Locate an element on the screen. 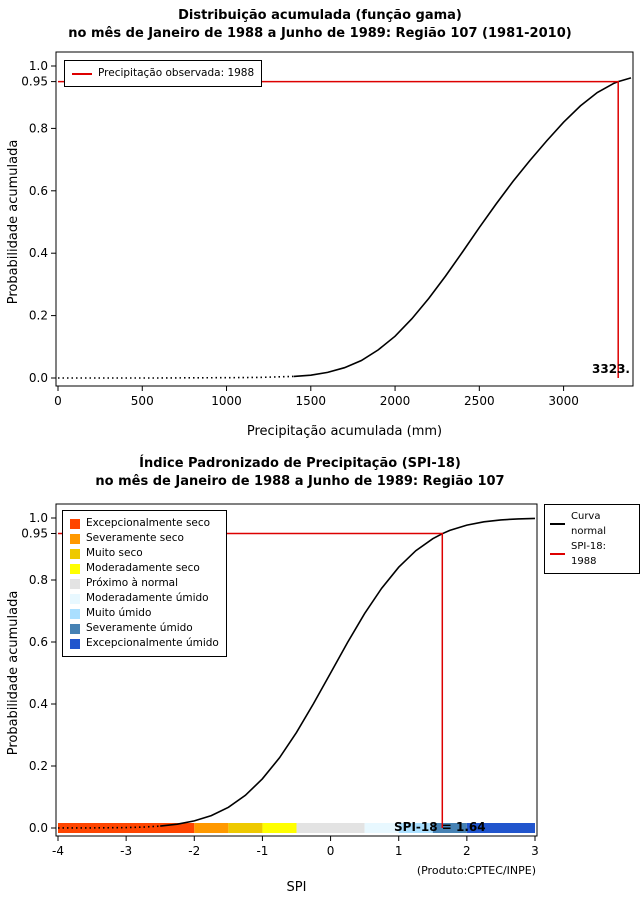 Image resolution: width=640 pixels, height=900 pixels. x-tick-label: 2500 is located at coordinates (479, 401).